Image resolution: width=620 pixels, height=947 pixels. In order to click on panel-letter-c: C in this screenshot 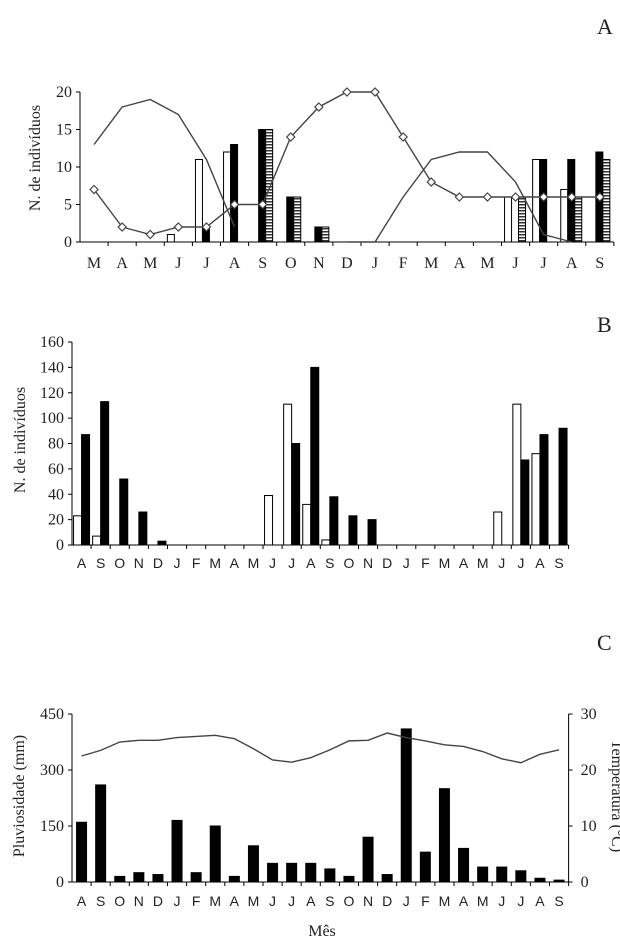, I will do `click(604, 642)`.